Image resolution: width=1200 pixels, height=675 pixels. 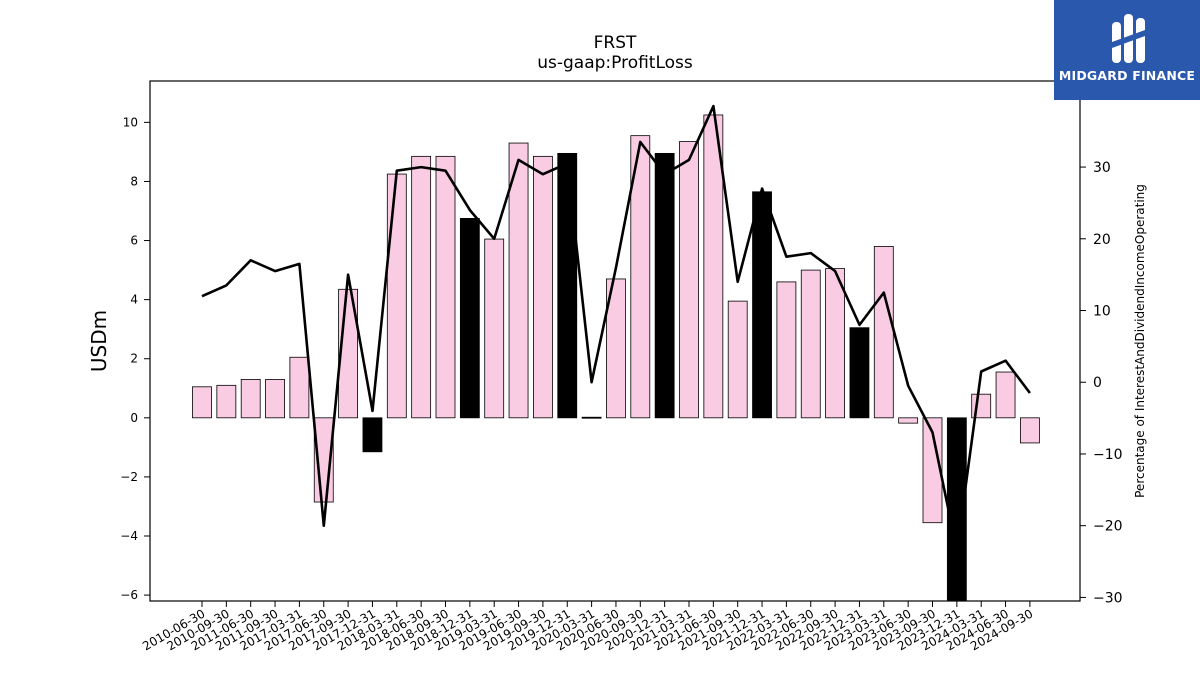 What do you see at coordinates (615, 63) in the screenshot?
I see `chart-subtitle: us-gaap:ProfitLoss` at bounding box center [615, 63].